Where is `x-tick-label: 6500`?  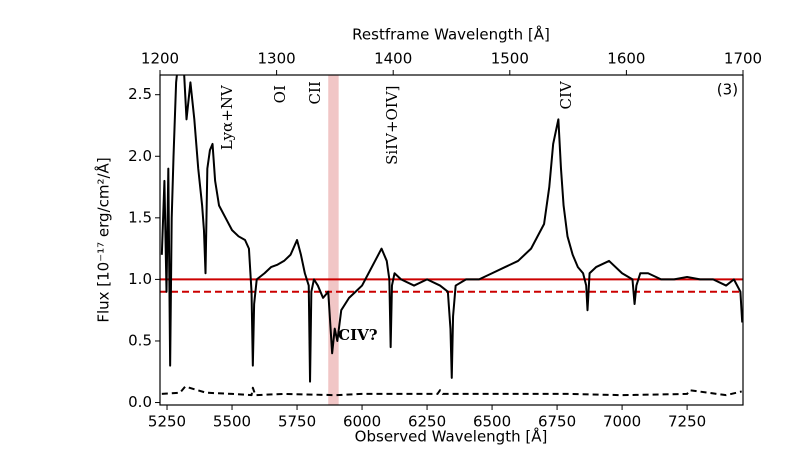
x-tick-label: 6500 is located at coordinates (492, 422).